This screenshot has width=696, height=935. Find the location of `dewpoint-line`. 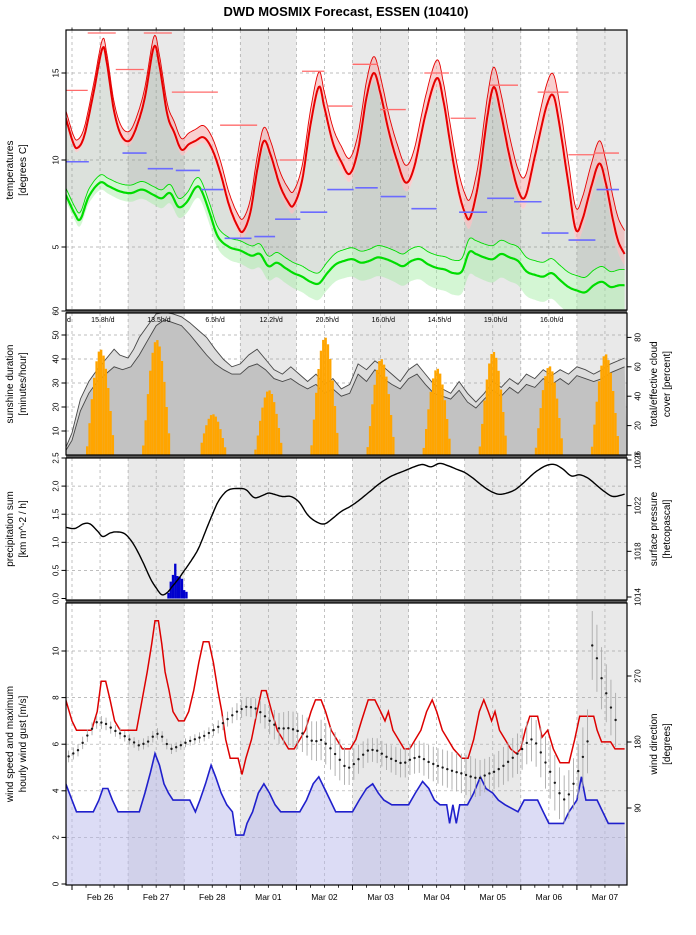

dewpoint-line is located at coordinates (345, 237).